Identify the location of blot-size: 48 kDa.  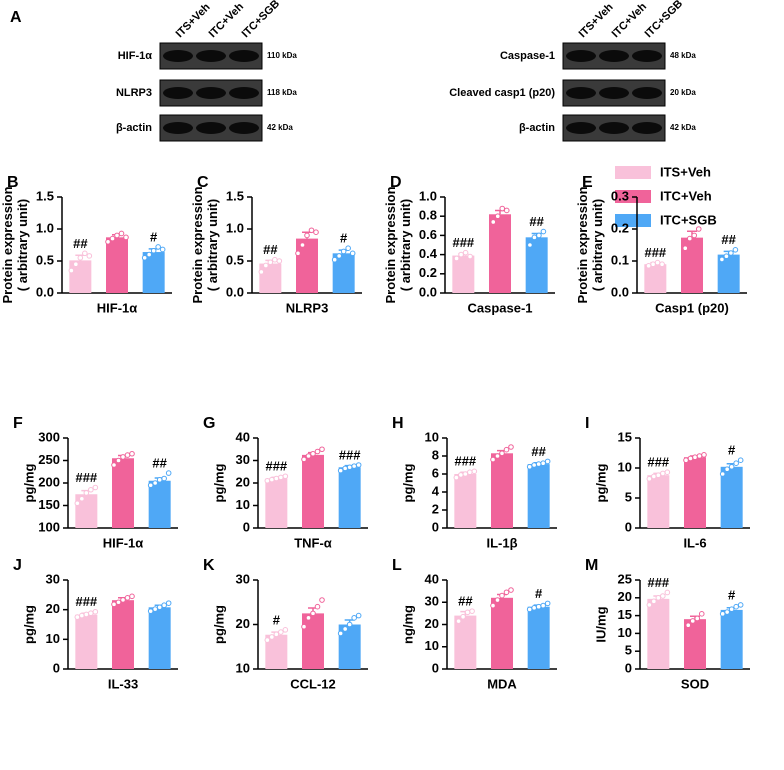
(683, 55).